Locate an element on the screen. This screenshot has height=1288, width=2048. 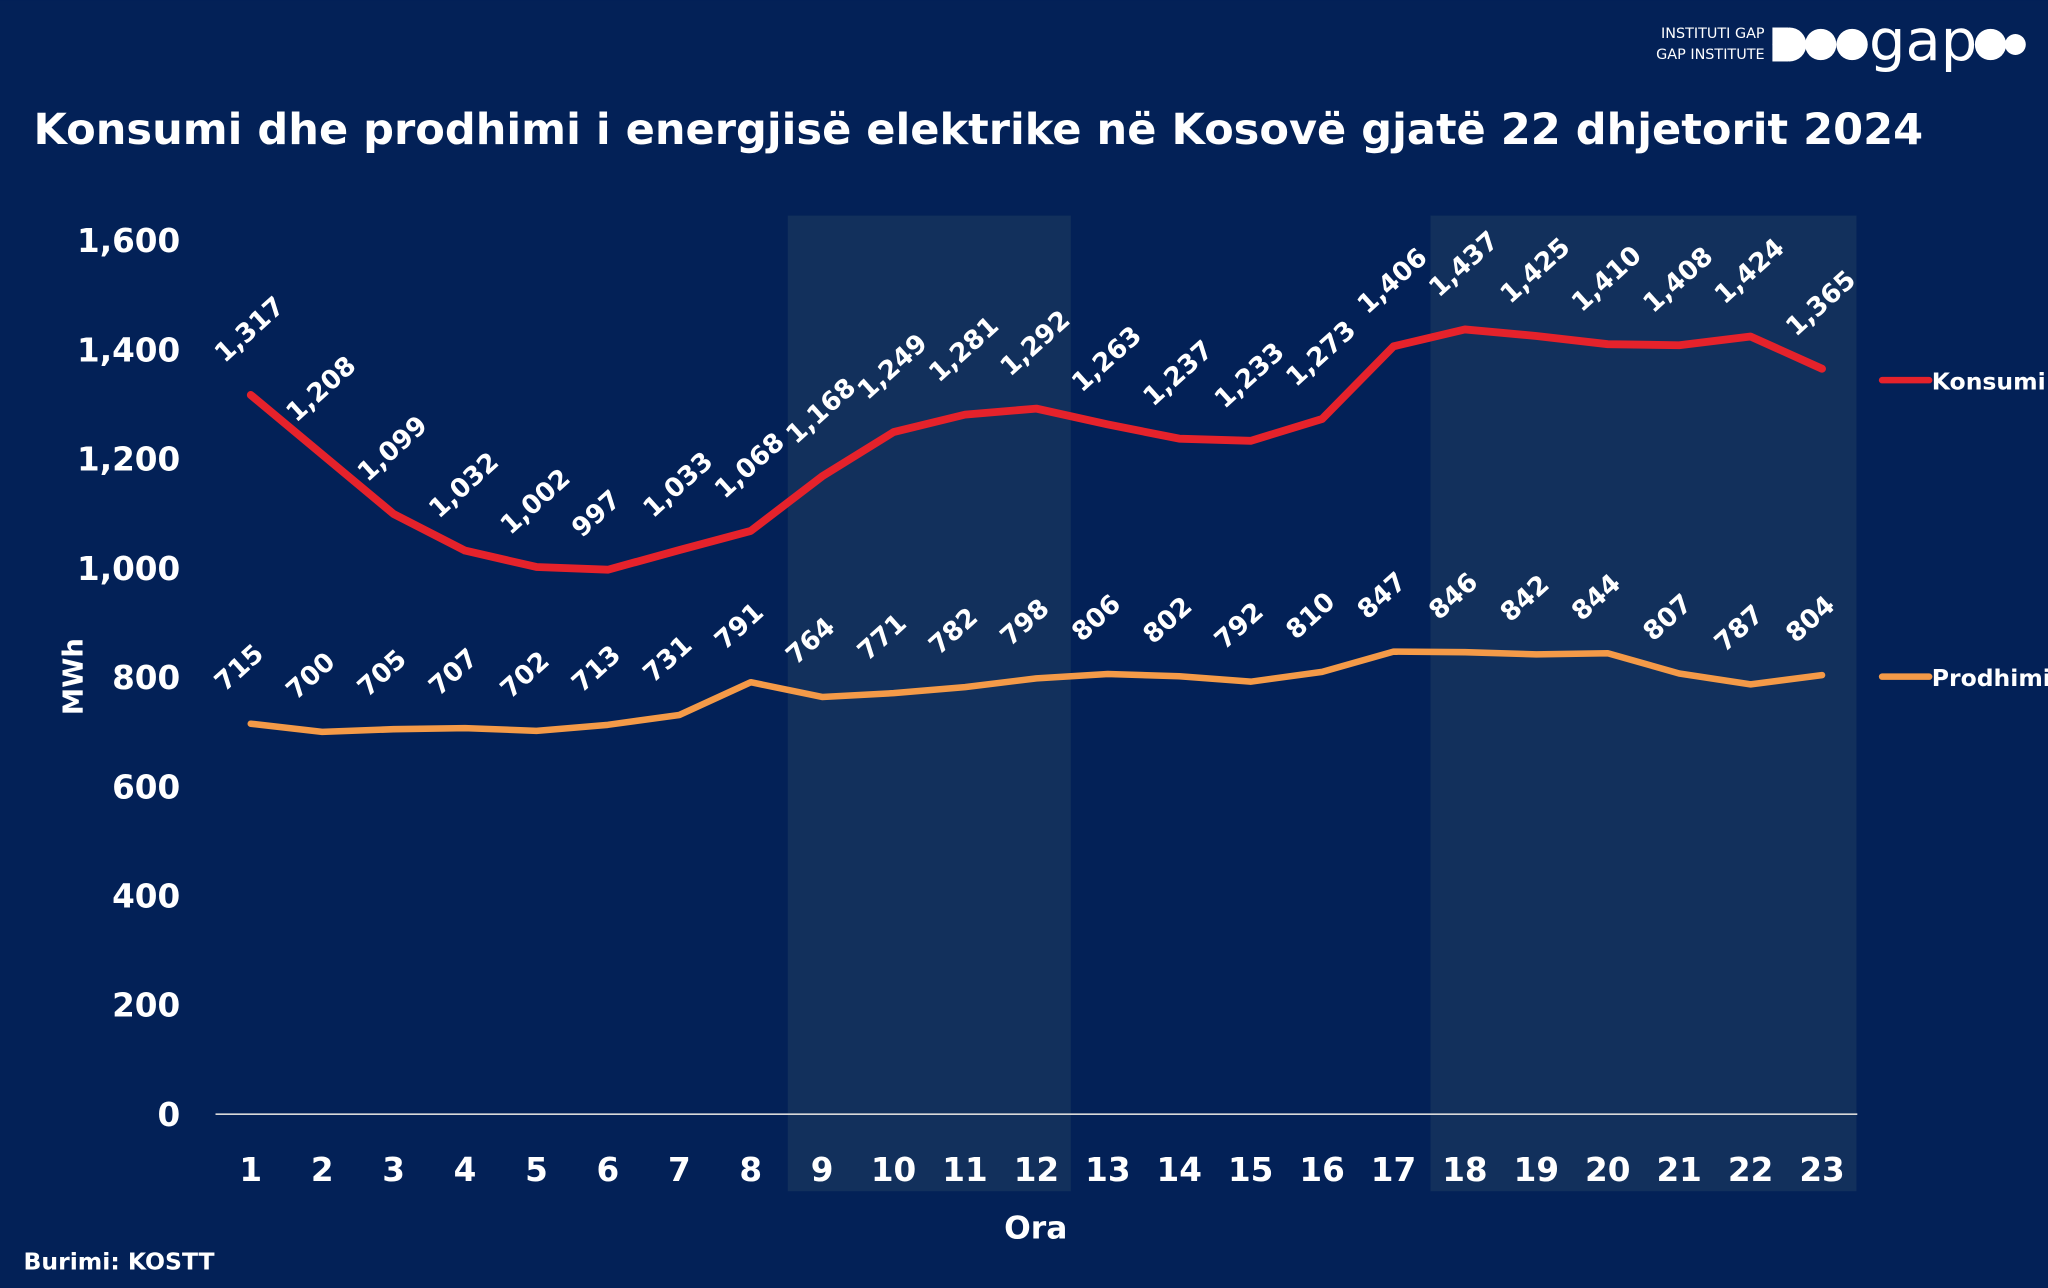
x-tick-label: 13 is located at coordinates (1107, 1170).